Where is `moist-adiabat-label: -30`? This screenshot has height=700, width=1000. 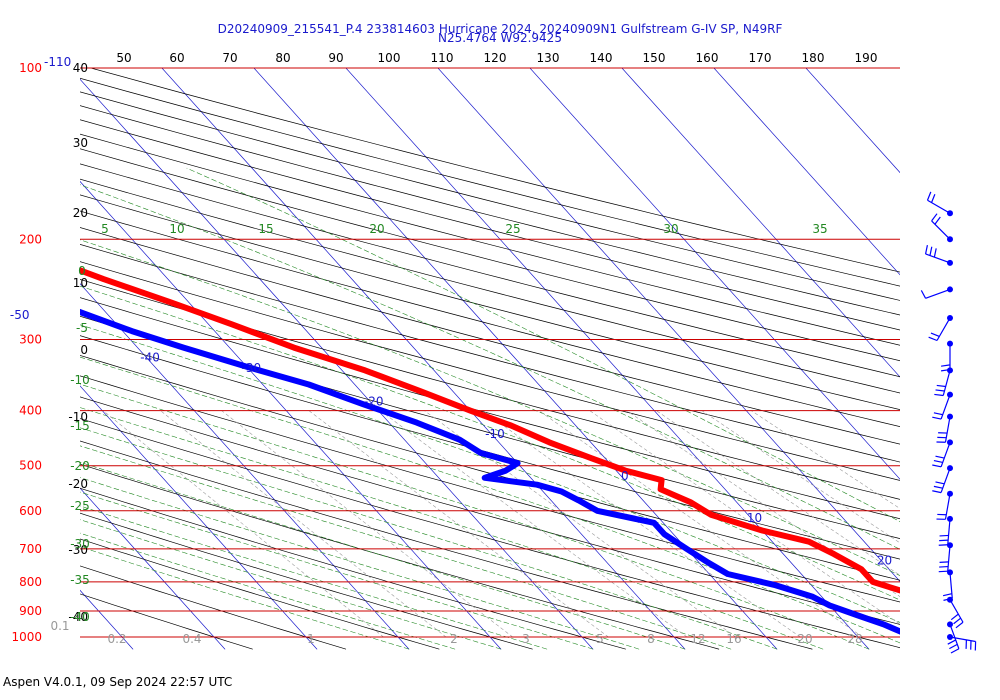
moist-adiabat-label: -30 is located at coordinates (80, 544).